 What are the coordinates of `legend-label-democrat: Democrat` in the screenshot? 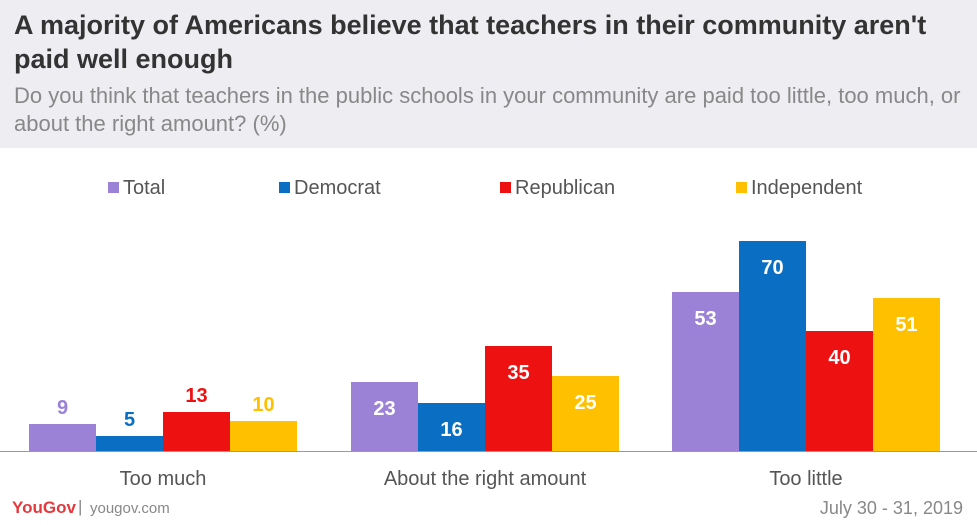 It's located at (337, 188).